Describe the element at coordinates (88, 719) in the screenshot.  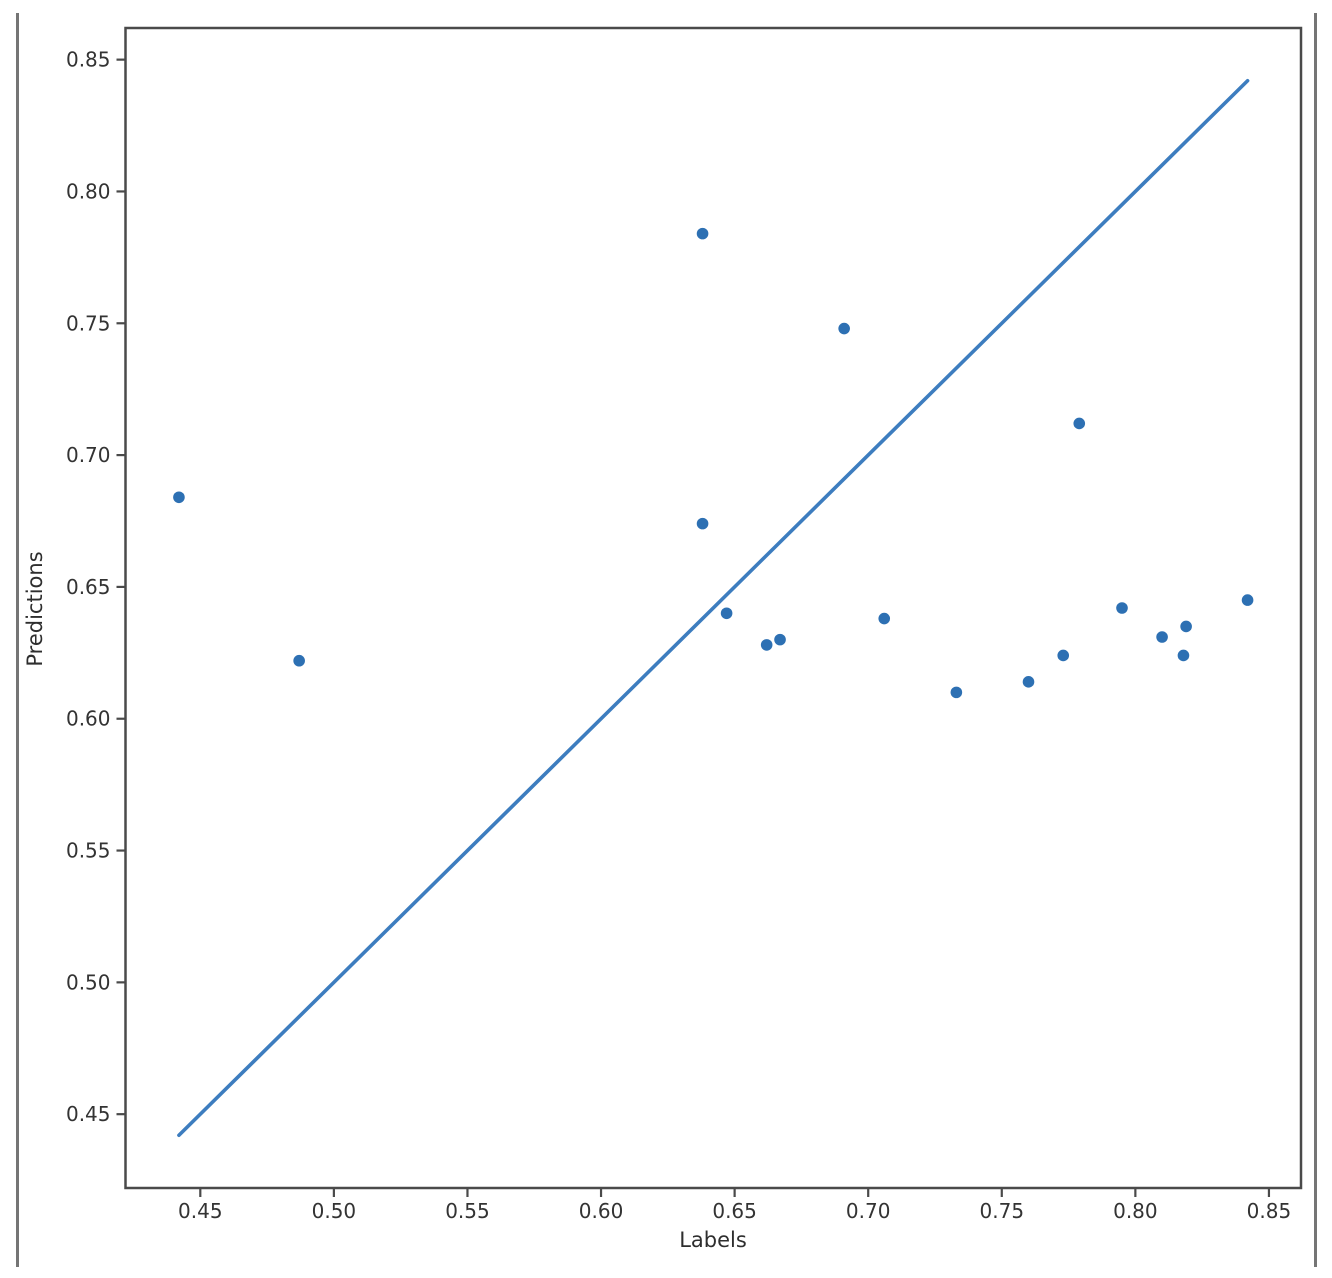
I see `y-tick-label: 0.60` at that location.